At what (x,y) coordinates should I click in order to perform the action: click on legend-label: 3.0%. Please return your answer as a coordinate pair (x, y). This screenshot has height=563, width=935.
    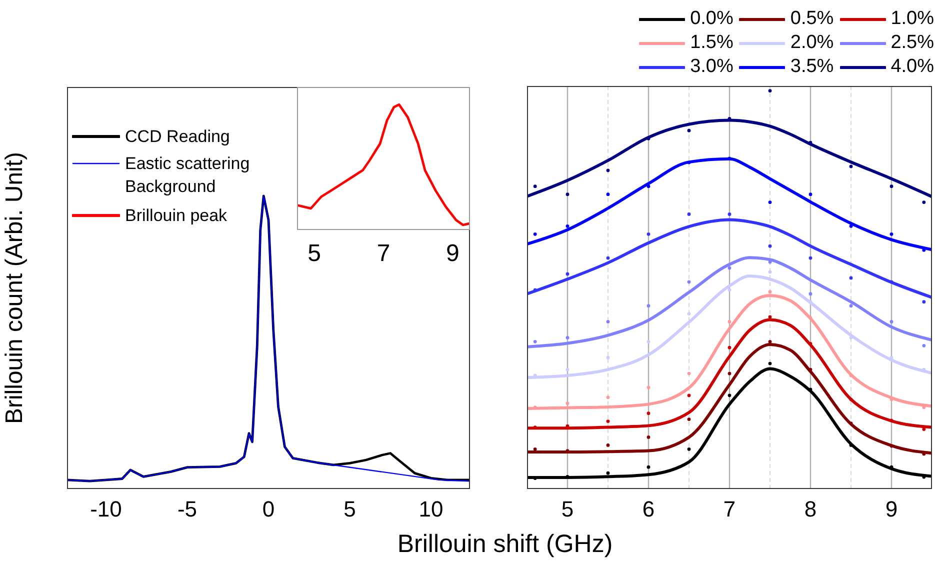
    Looking at the image, I should click on (712, 67).